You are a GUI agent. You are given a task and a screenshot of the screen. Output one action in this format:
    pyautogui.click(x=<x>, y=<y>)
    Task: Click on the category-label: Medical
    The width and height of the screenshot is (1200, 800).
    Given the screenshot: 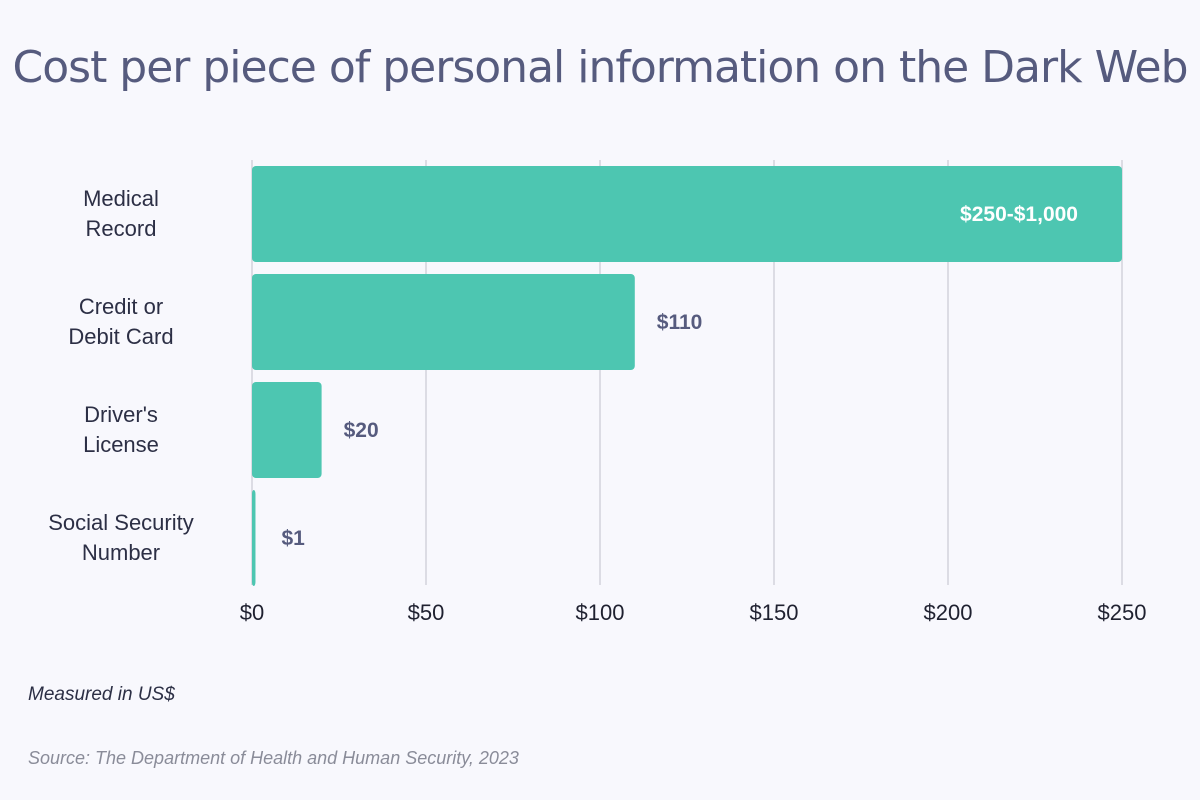 What is the action you would take?
    pyautogui.click(x=121, y=198)
    